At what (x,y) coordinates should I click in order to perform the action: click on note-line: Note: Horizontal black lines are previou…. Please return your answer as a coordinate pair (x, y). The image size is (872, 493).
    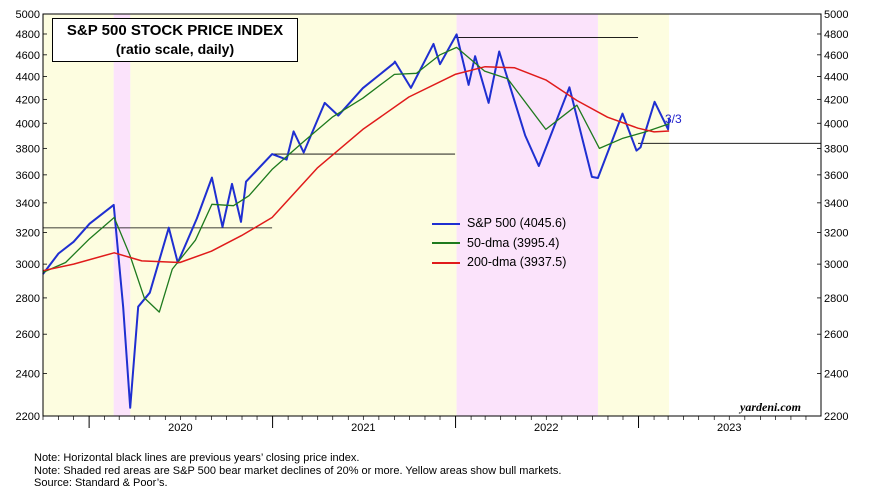
    Looking at the image, I should click on (197, 458).